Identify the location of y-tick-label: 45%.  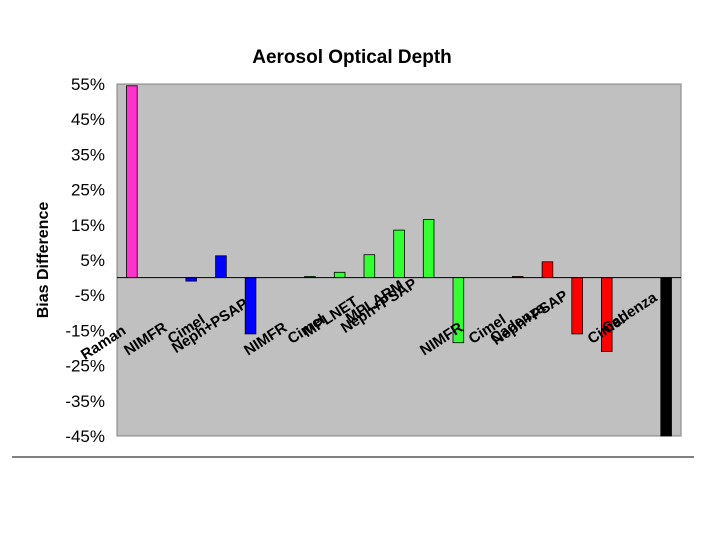
(88, 119).